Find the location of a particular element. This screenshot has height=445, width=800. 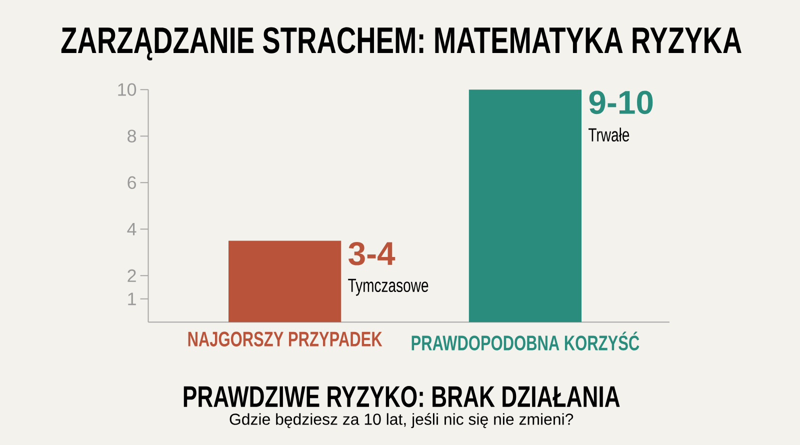

annotation: 3-4 is located at coordinates (372, 254).